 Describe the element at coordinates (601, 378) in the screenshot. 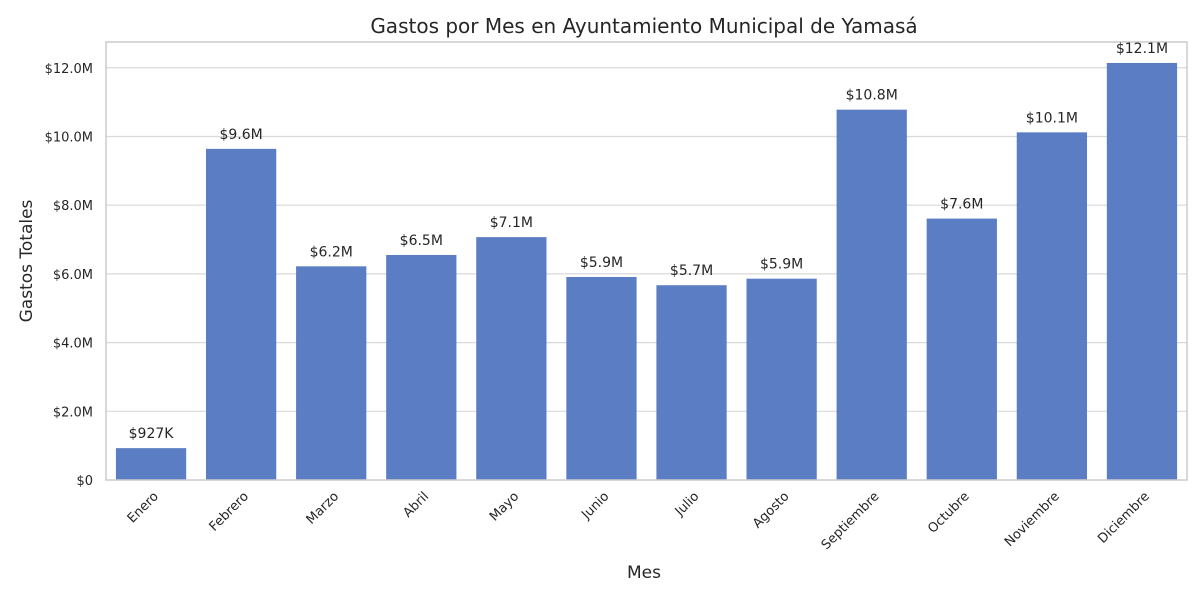

I see `bar-junio` at that location.